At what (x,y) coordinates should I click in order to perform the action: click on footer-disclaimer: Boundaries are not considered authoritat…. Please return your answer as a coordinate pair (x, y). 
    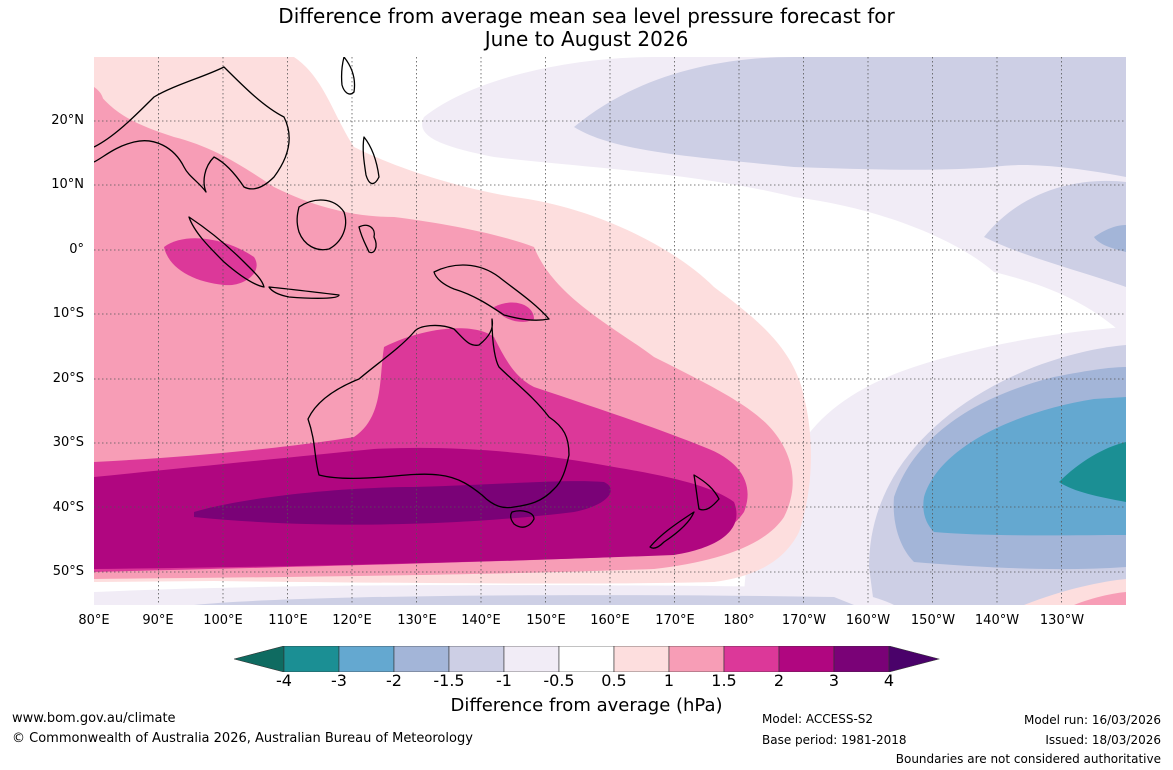
    Looking at the image, I should click on (1028, 759).